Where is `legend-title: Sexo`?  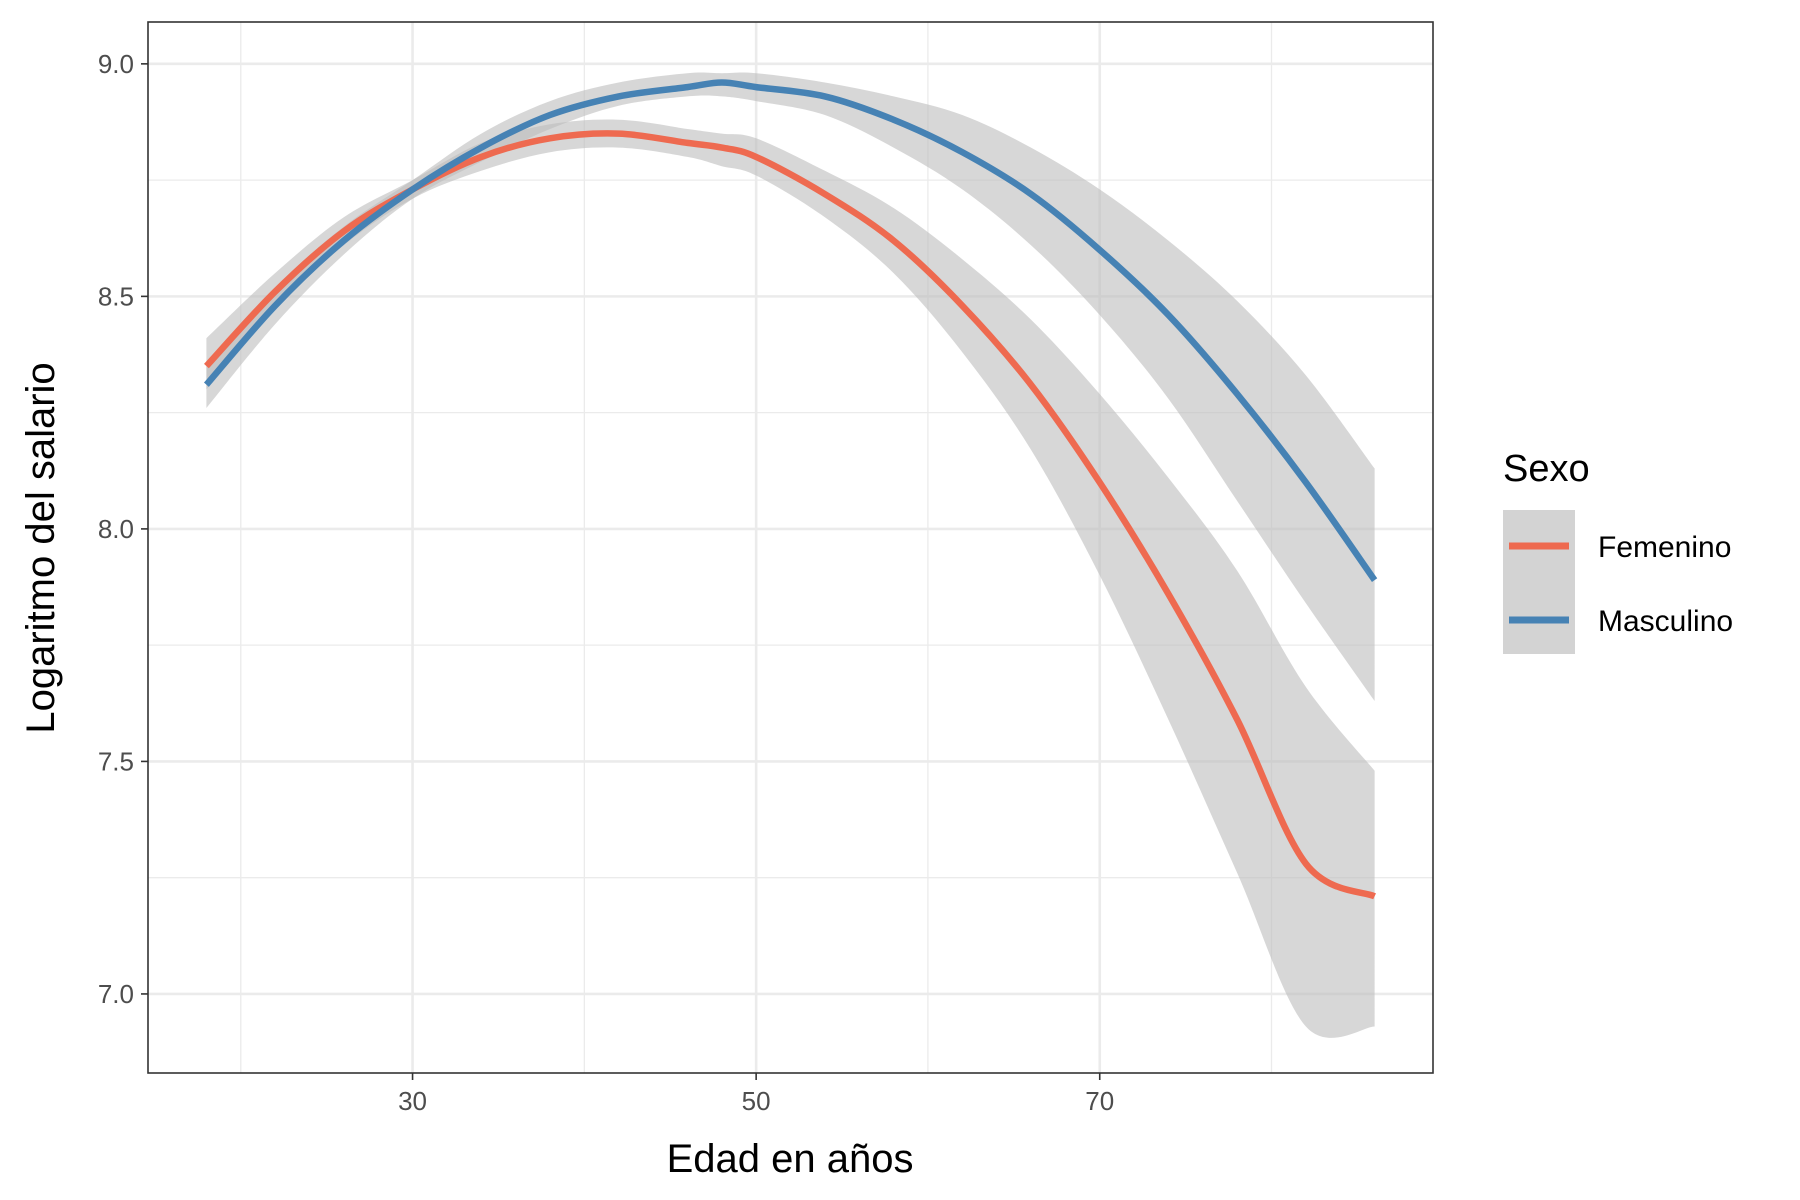
legend-title: Sexo is located at coordinates (1546, 469).